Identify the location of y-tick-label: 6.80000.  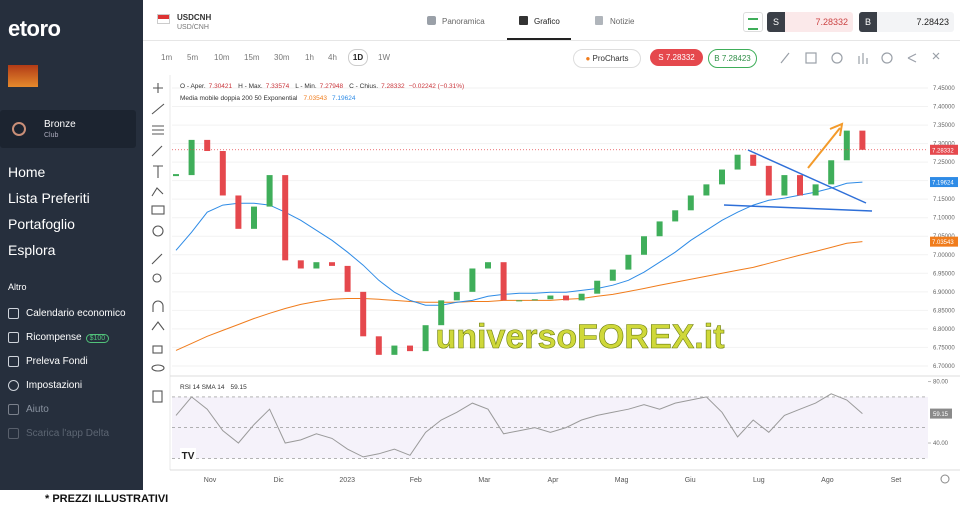
(944, 330).